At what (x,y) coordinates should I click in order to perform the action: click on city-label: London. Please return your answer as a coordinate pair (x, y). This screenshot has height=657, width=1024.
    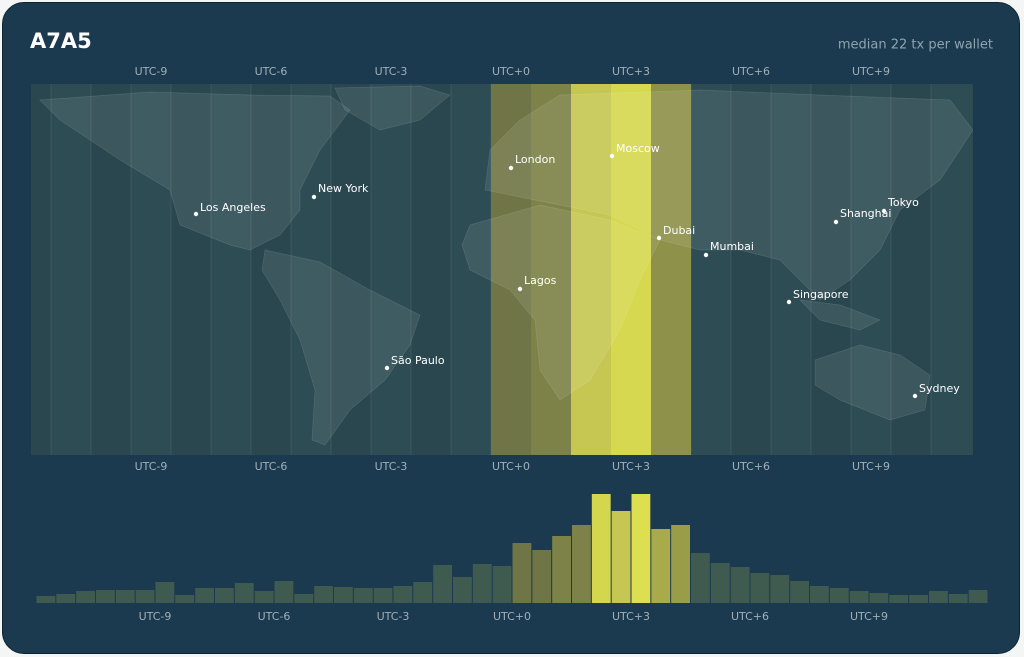
    Looking at the image, I should click on (535, 159).